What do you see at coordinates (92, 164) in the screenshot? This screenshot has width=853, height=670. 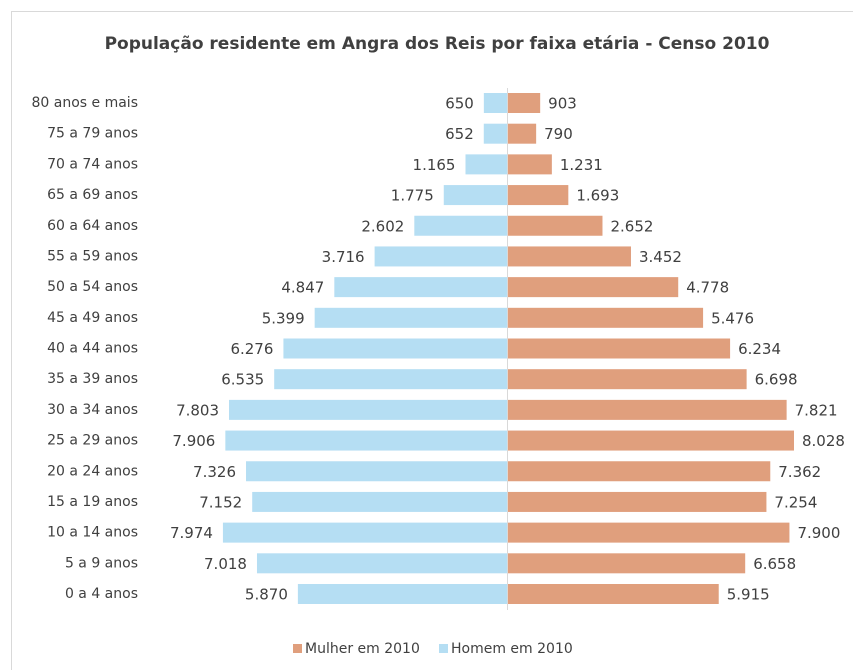 I see `y-tick-label: 70 a 74 anos` at bounding box center [92, 164].